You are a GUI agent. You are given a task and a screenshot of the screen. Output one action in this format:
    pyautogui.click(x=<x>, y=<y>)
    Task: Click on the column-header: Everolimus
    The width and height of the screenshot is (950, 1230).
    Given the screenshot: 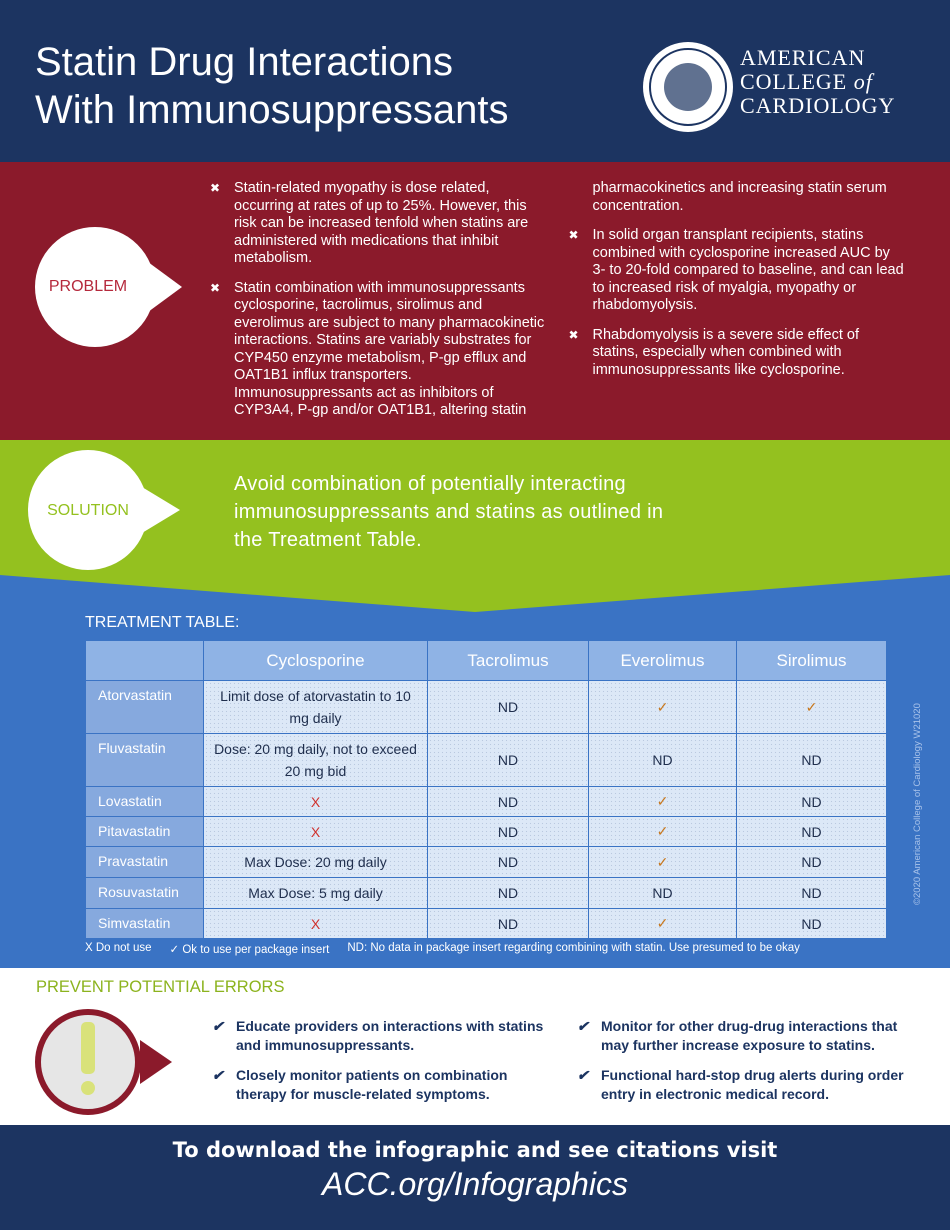 What is the action you would take?
    pyautogui.click(x=662, y=660)
    